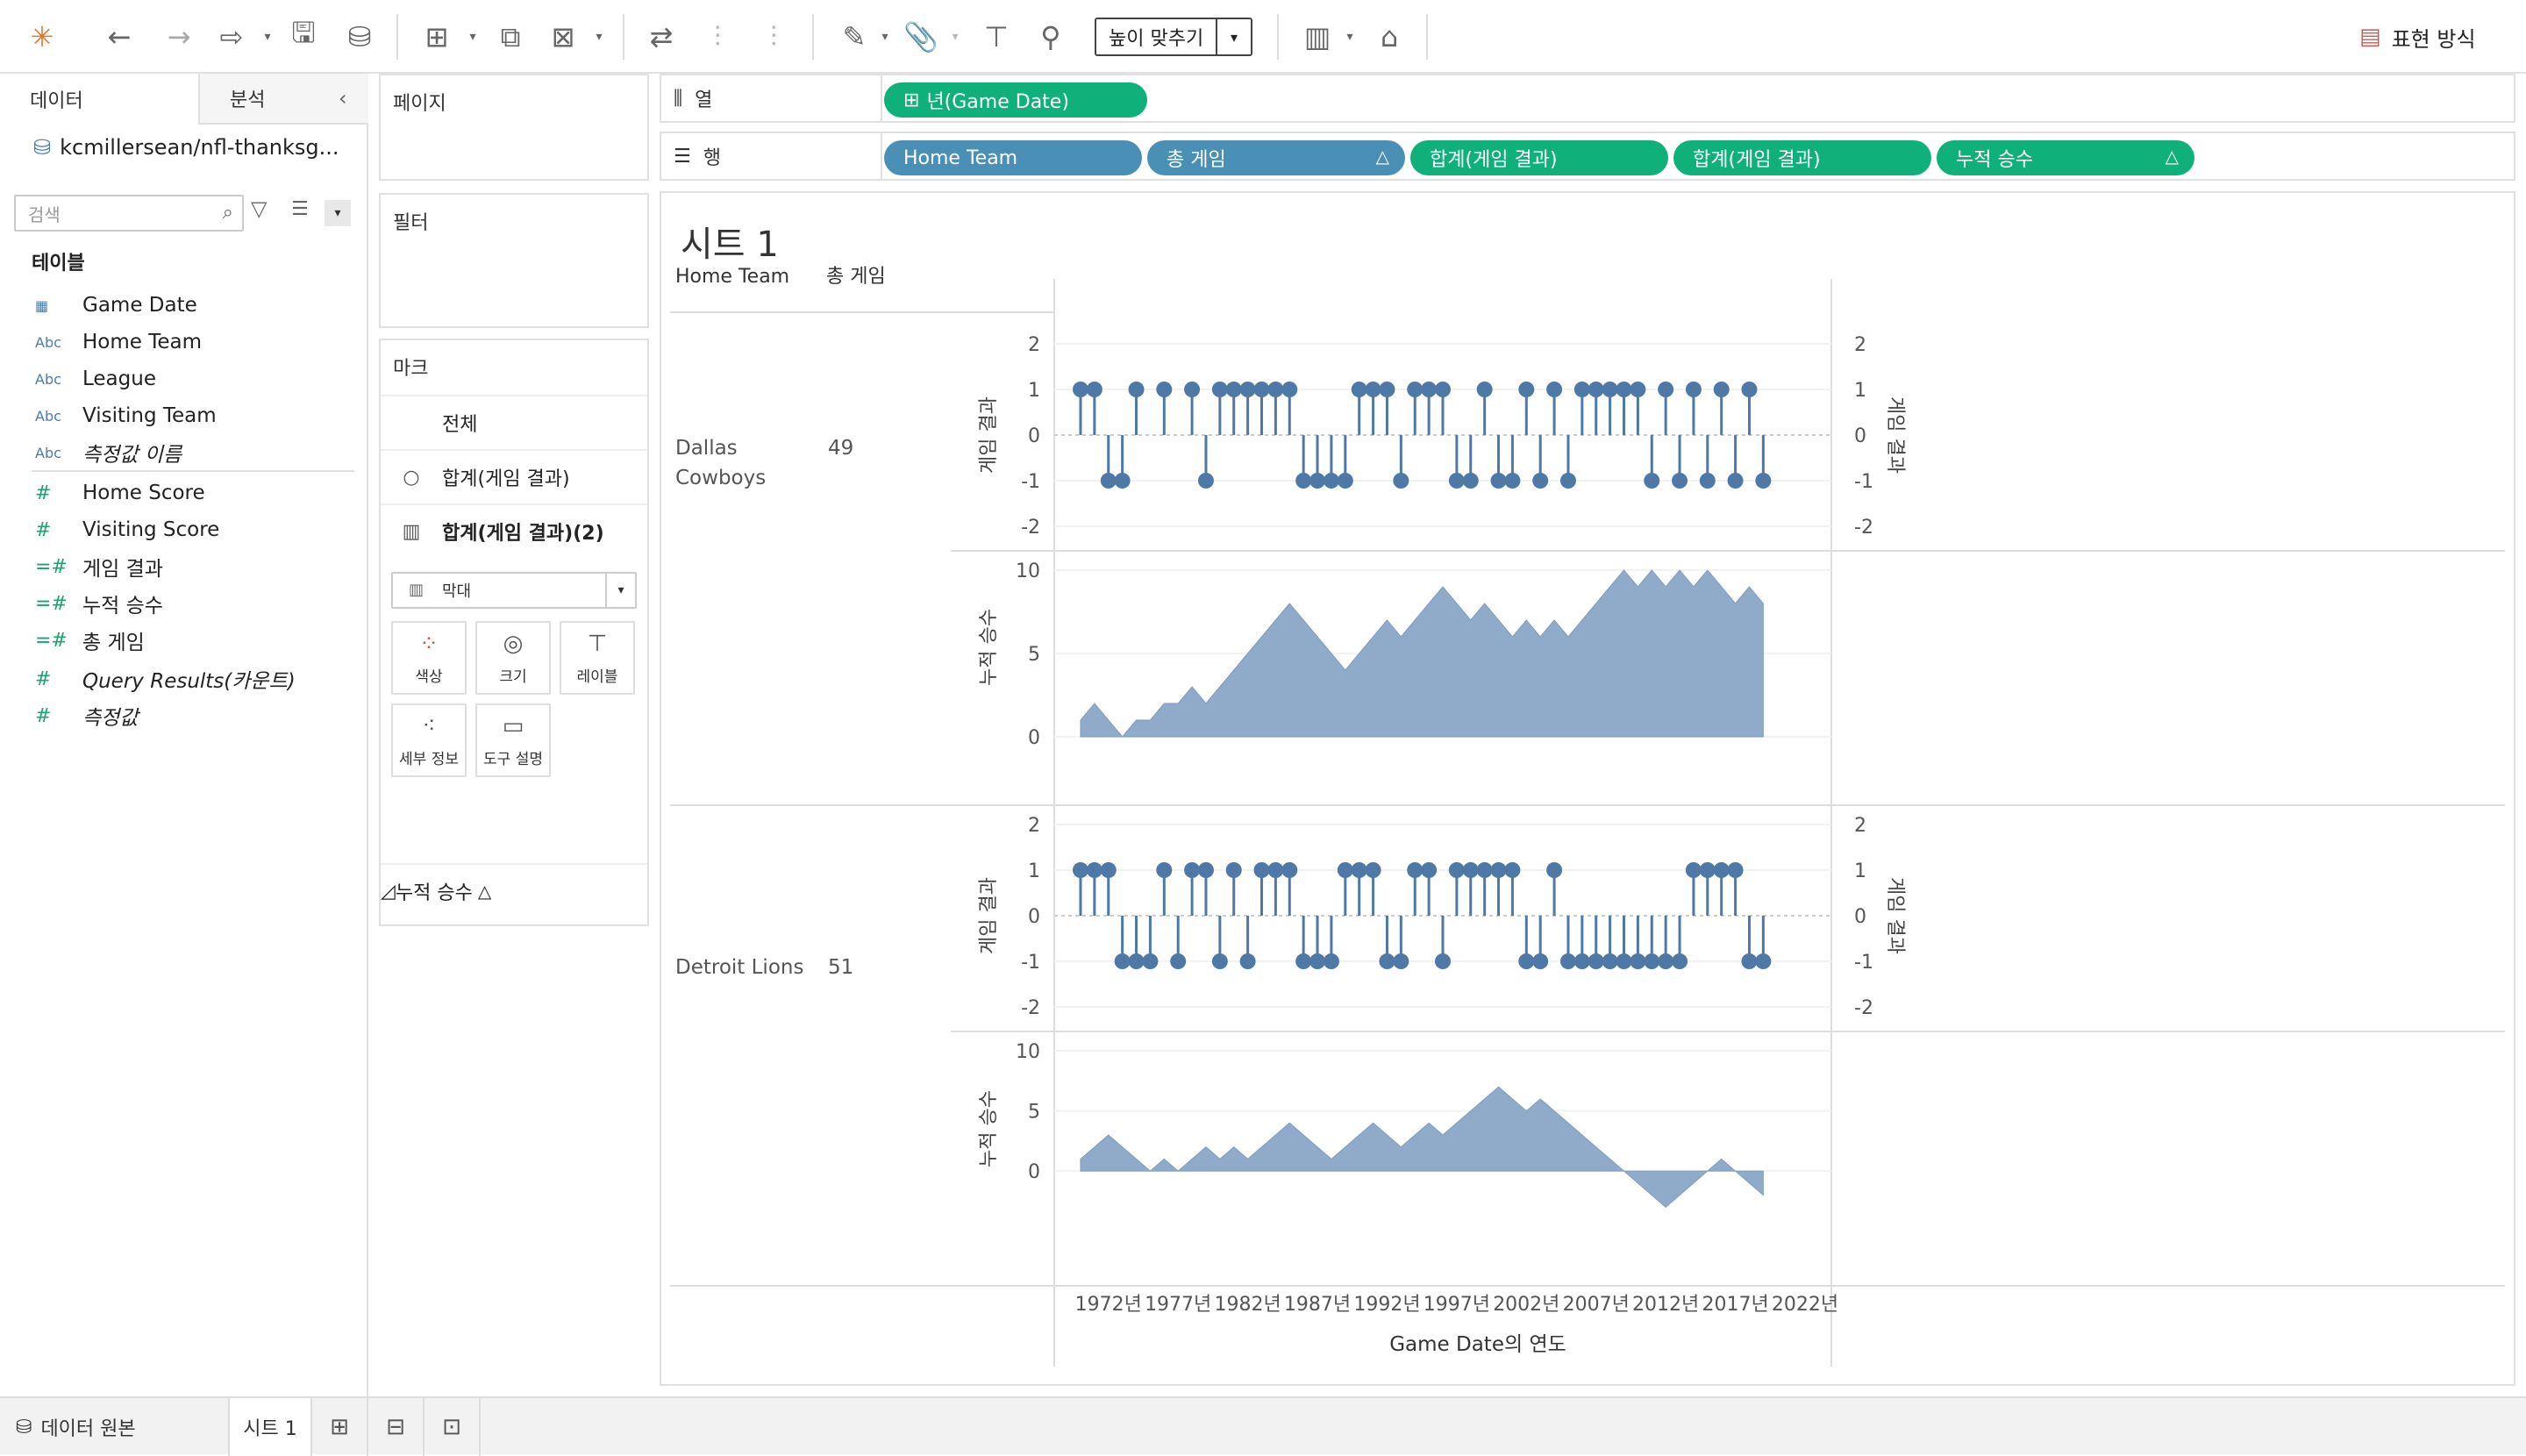 The image size is (2526, 1456). Describe the element at coordinates (338, 213) in the screenshot. I see `view-list-caret-icon: ▾` at that location.